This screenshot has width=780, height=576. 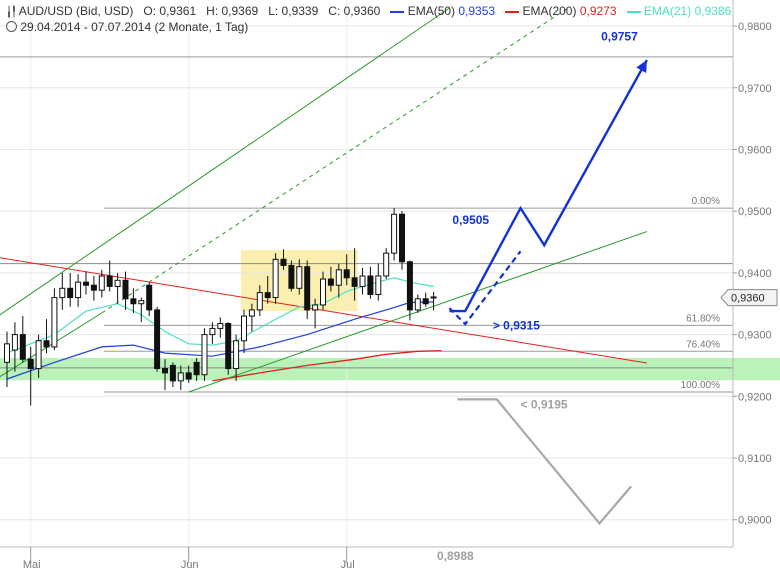 I want to click on ema21-legend-swatch, so click(x=633, y=11).